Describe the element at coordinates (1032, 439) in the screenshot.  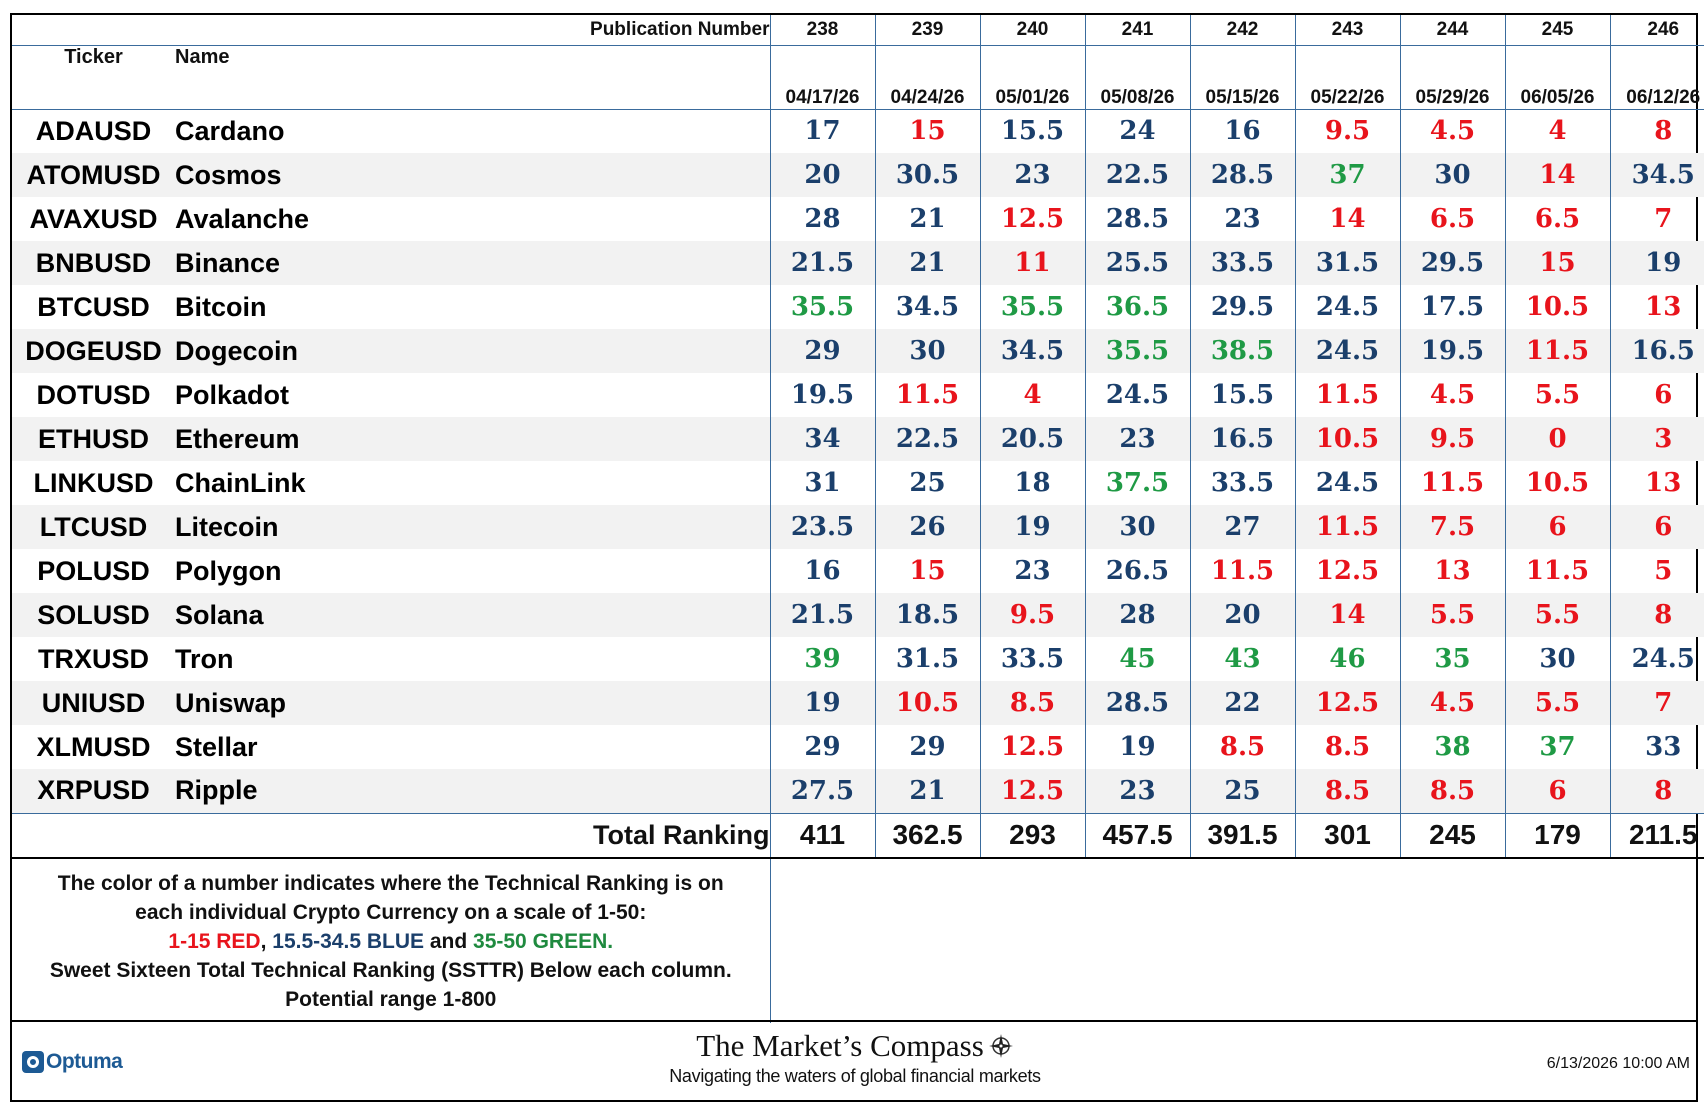
I see `ranking-value: 20.5` at that location.